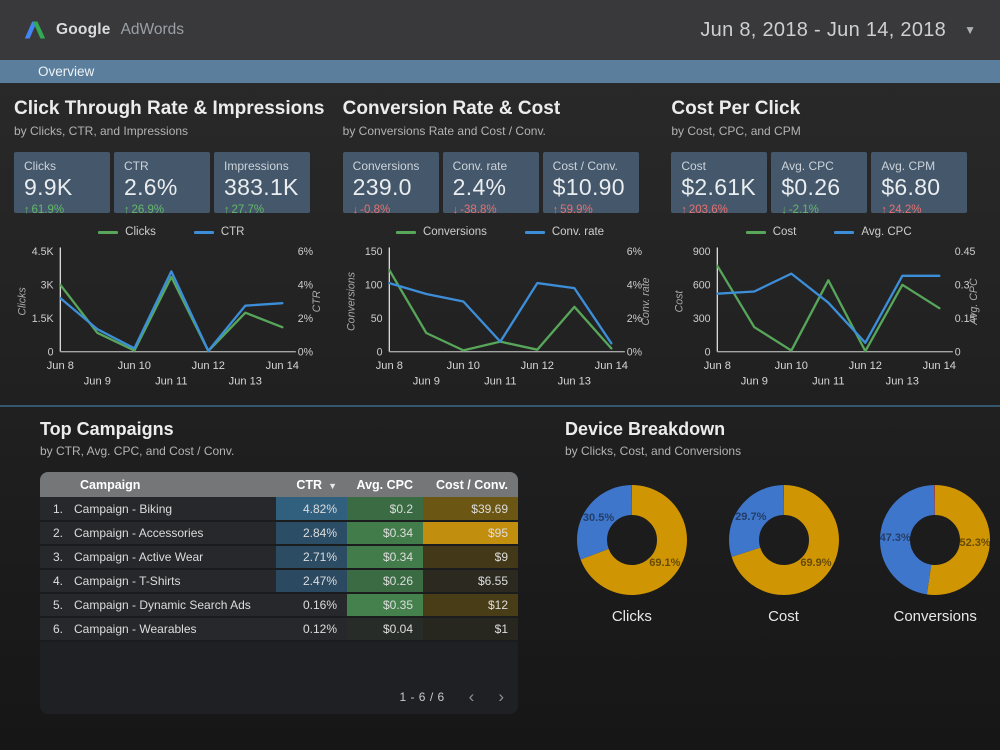 The width and height of the screenshot is (1000, 750). What do you see at coordinates (598, 517) in the screenshot?
I see `donut-slice-label: 30.5%` at bounding box center [598, 517].